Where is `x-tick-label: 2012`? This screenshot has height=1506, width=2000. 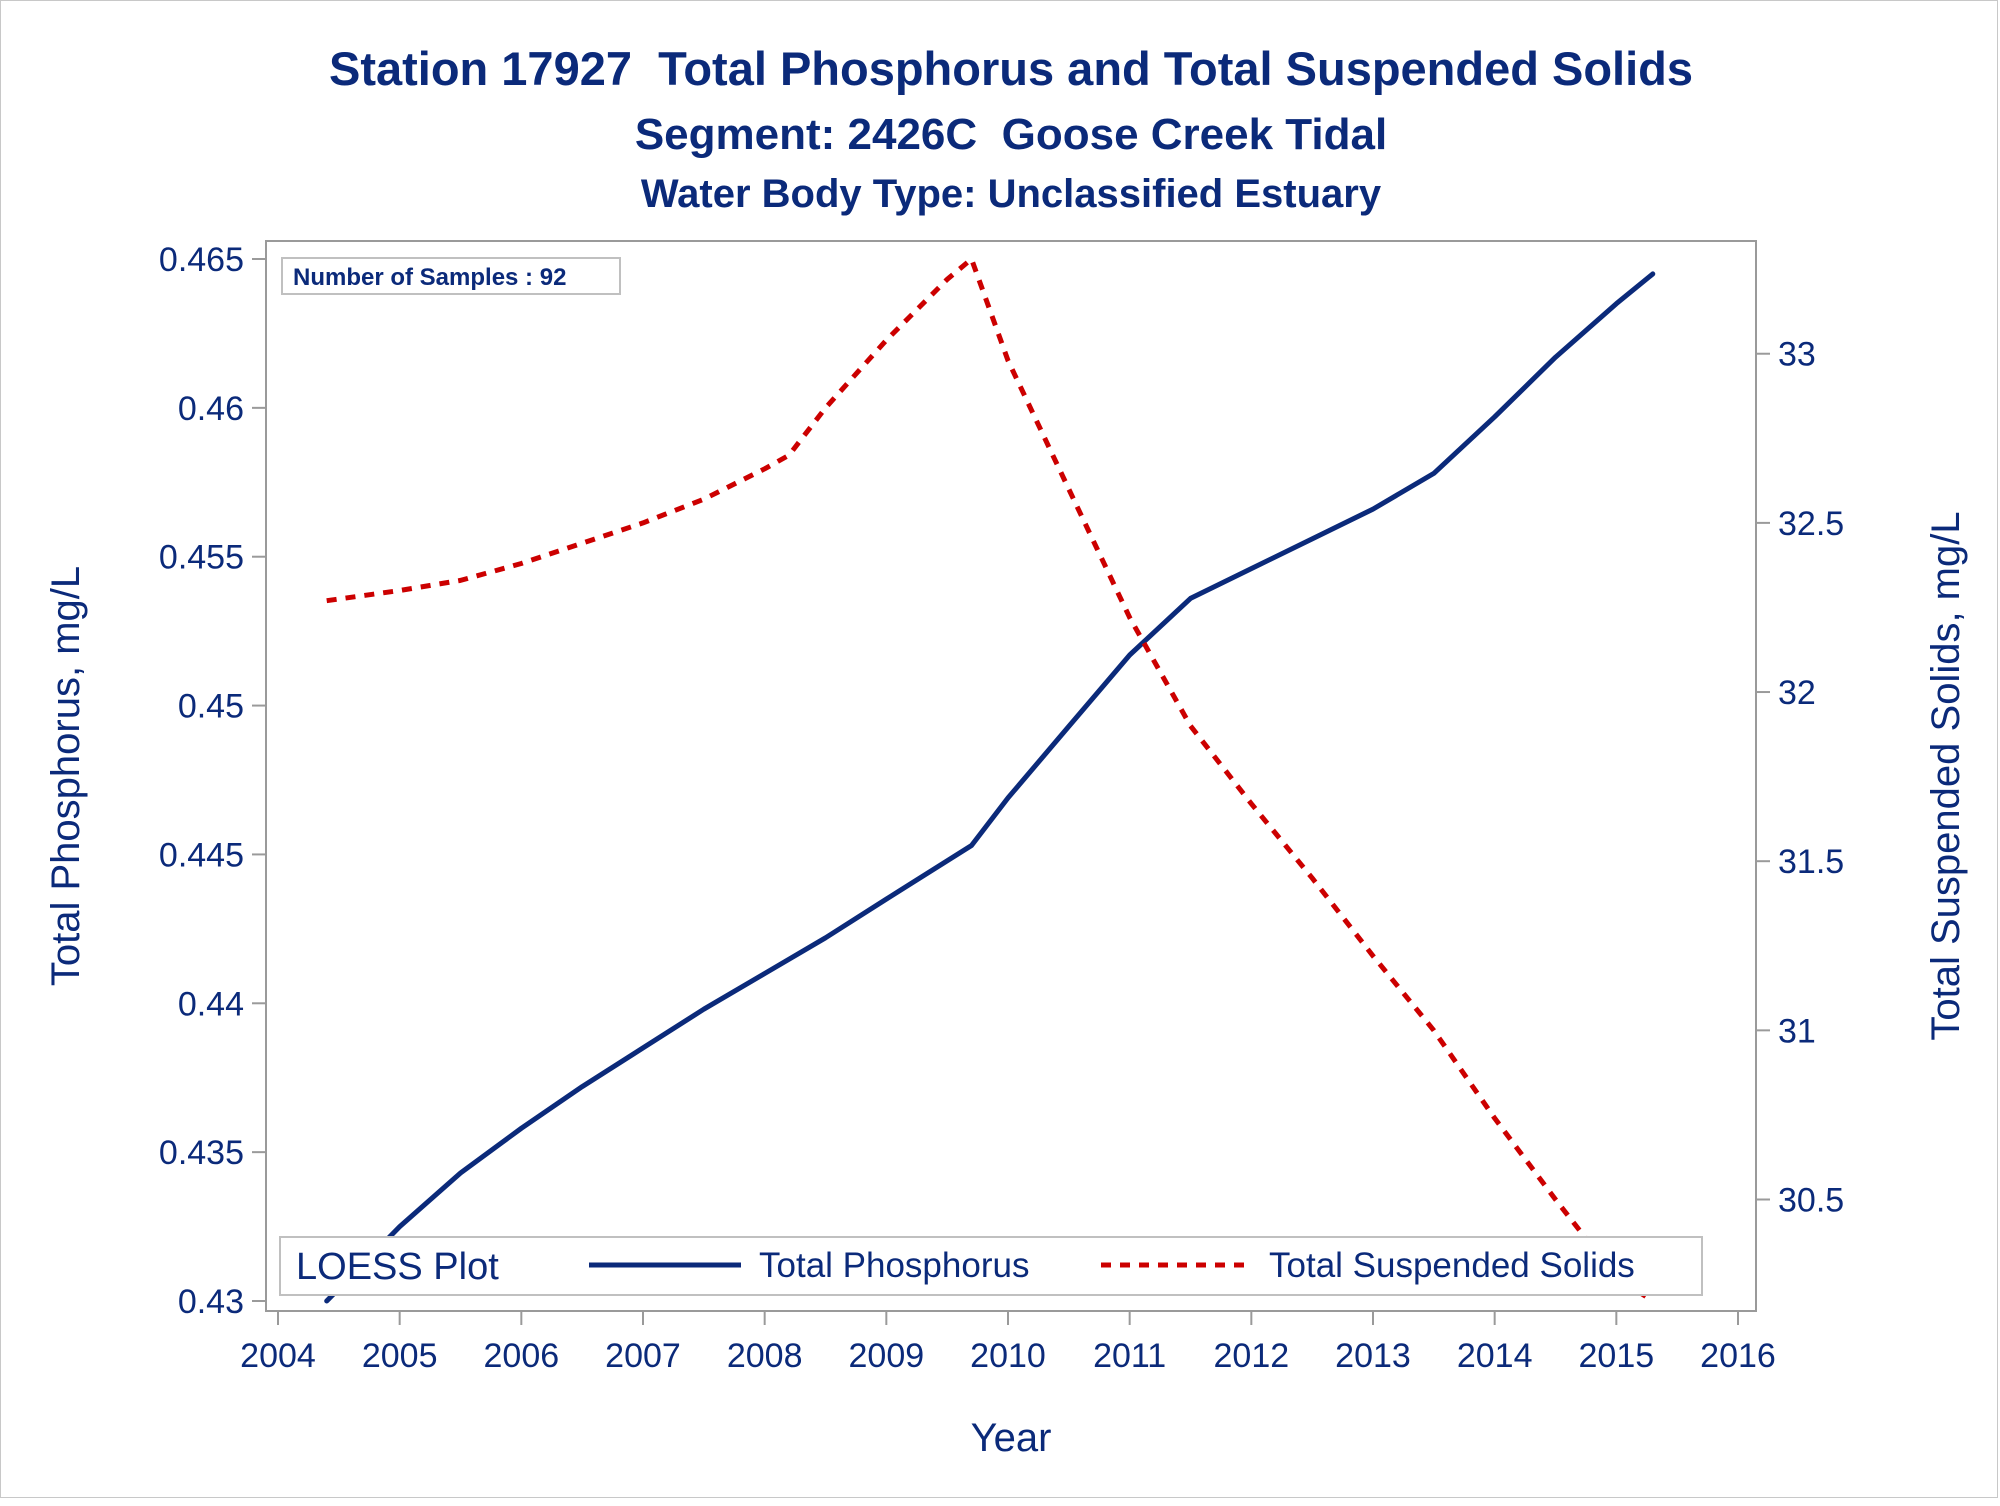 x-tick-label: 2012 is located at coordinates (1252, 1356).